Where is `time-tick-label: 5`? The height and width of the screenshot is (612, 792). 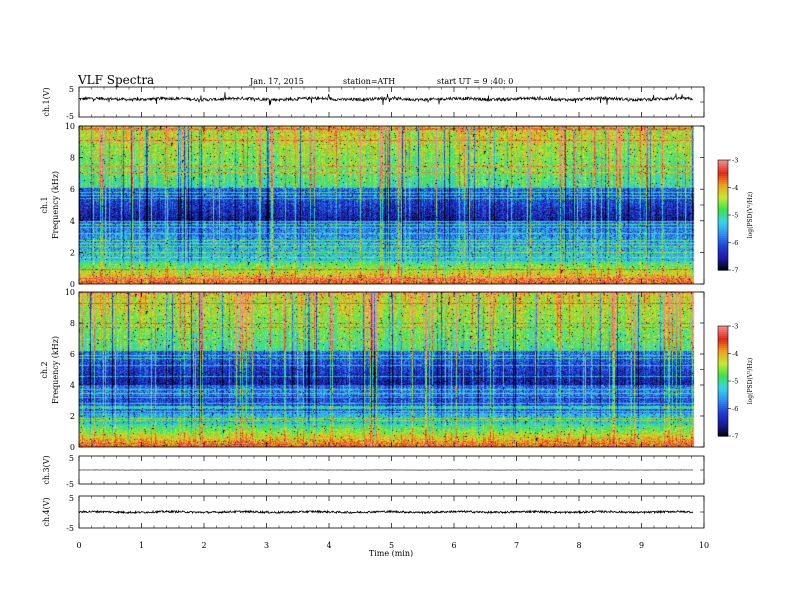
time-tick-label: 5 is located at coordinates (391, 545).